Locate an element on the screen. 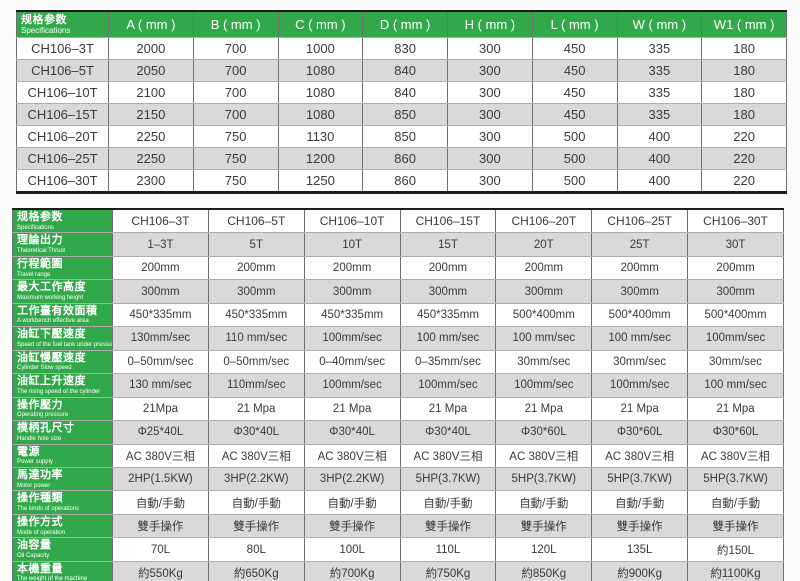 This screenshot has width=800, height=581. table-row: CH106–25T 2250 750 1200 860 300 500 400 220 is located at coordinates (401, 158).